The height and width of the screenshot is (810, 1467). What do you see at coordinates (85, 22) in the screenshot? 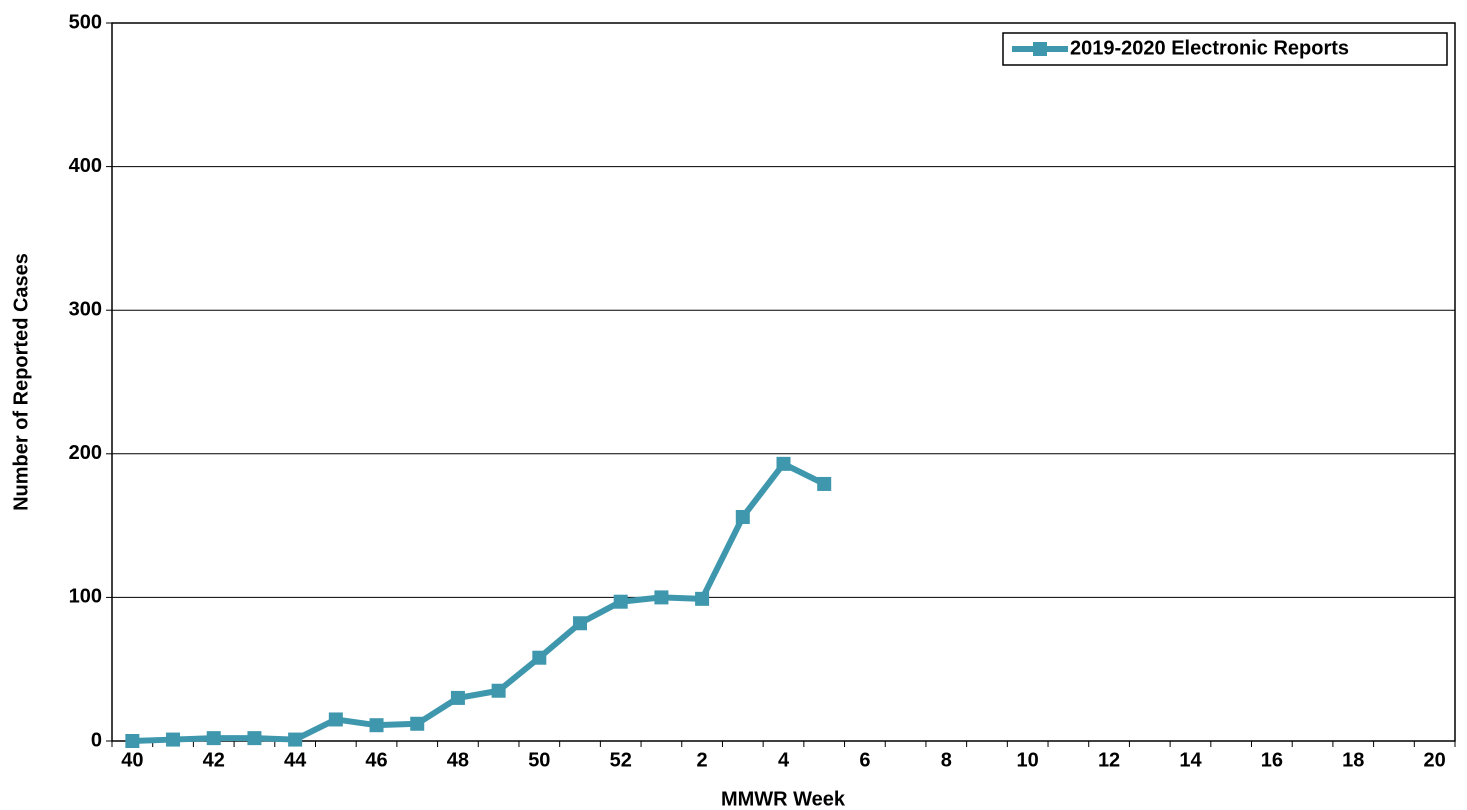
I see `y-tick-label: 500` at bounding box center [85, 22].